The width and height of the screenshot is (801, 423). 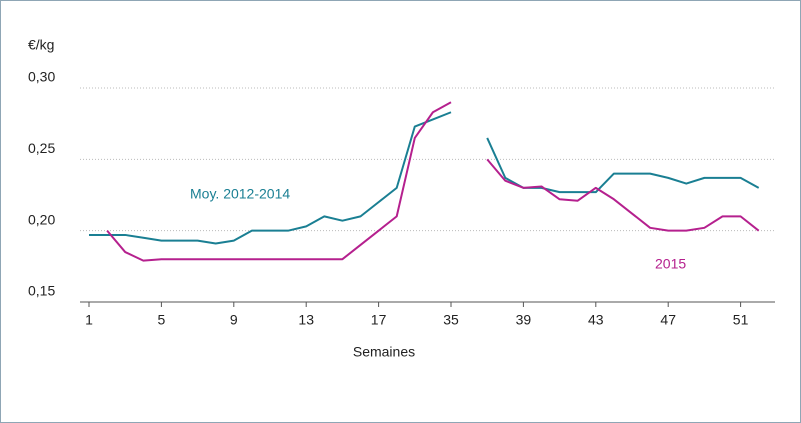 I want to click on y-tick-label: 0,20, so click(x=41, y=219).